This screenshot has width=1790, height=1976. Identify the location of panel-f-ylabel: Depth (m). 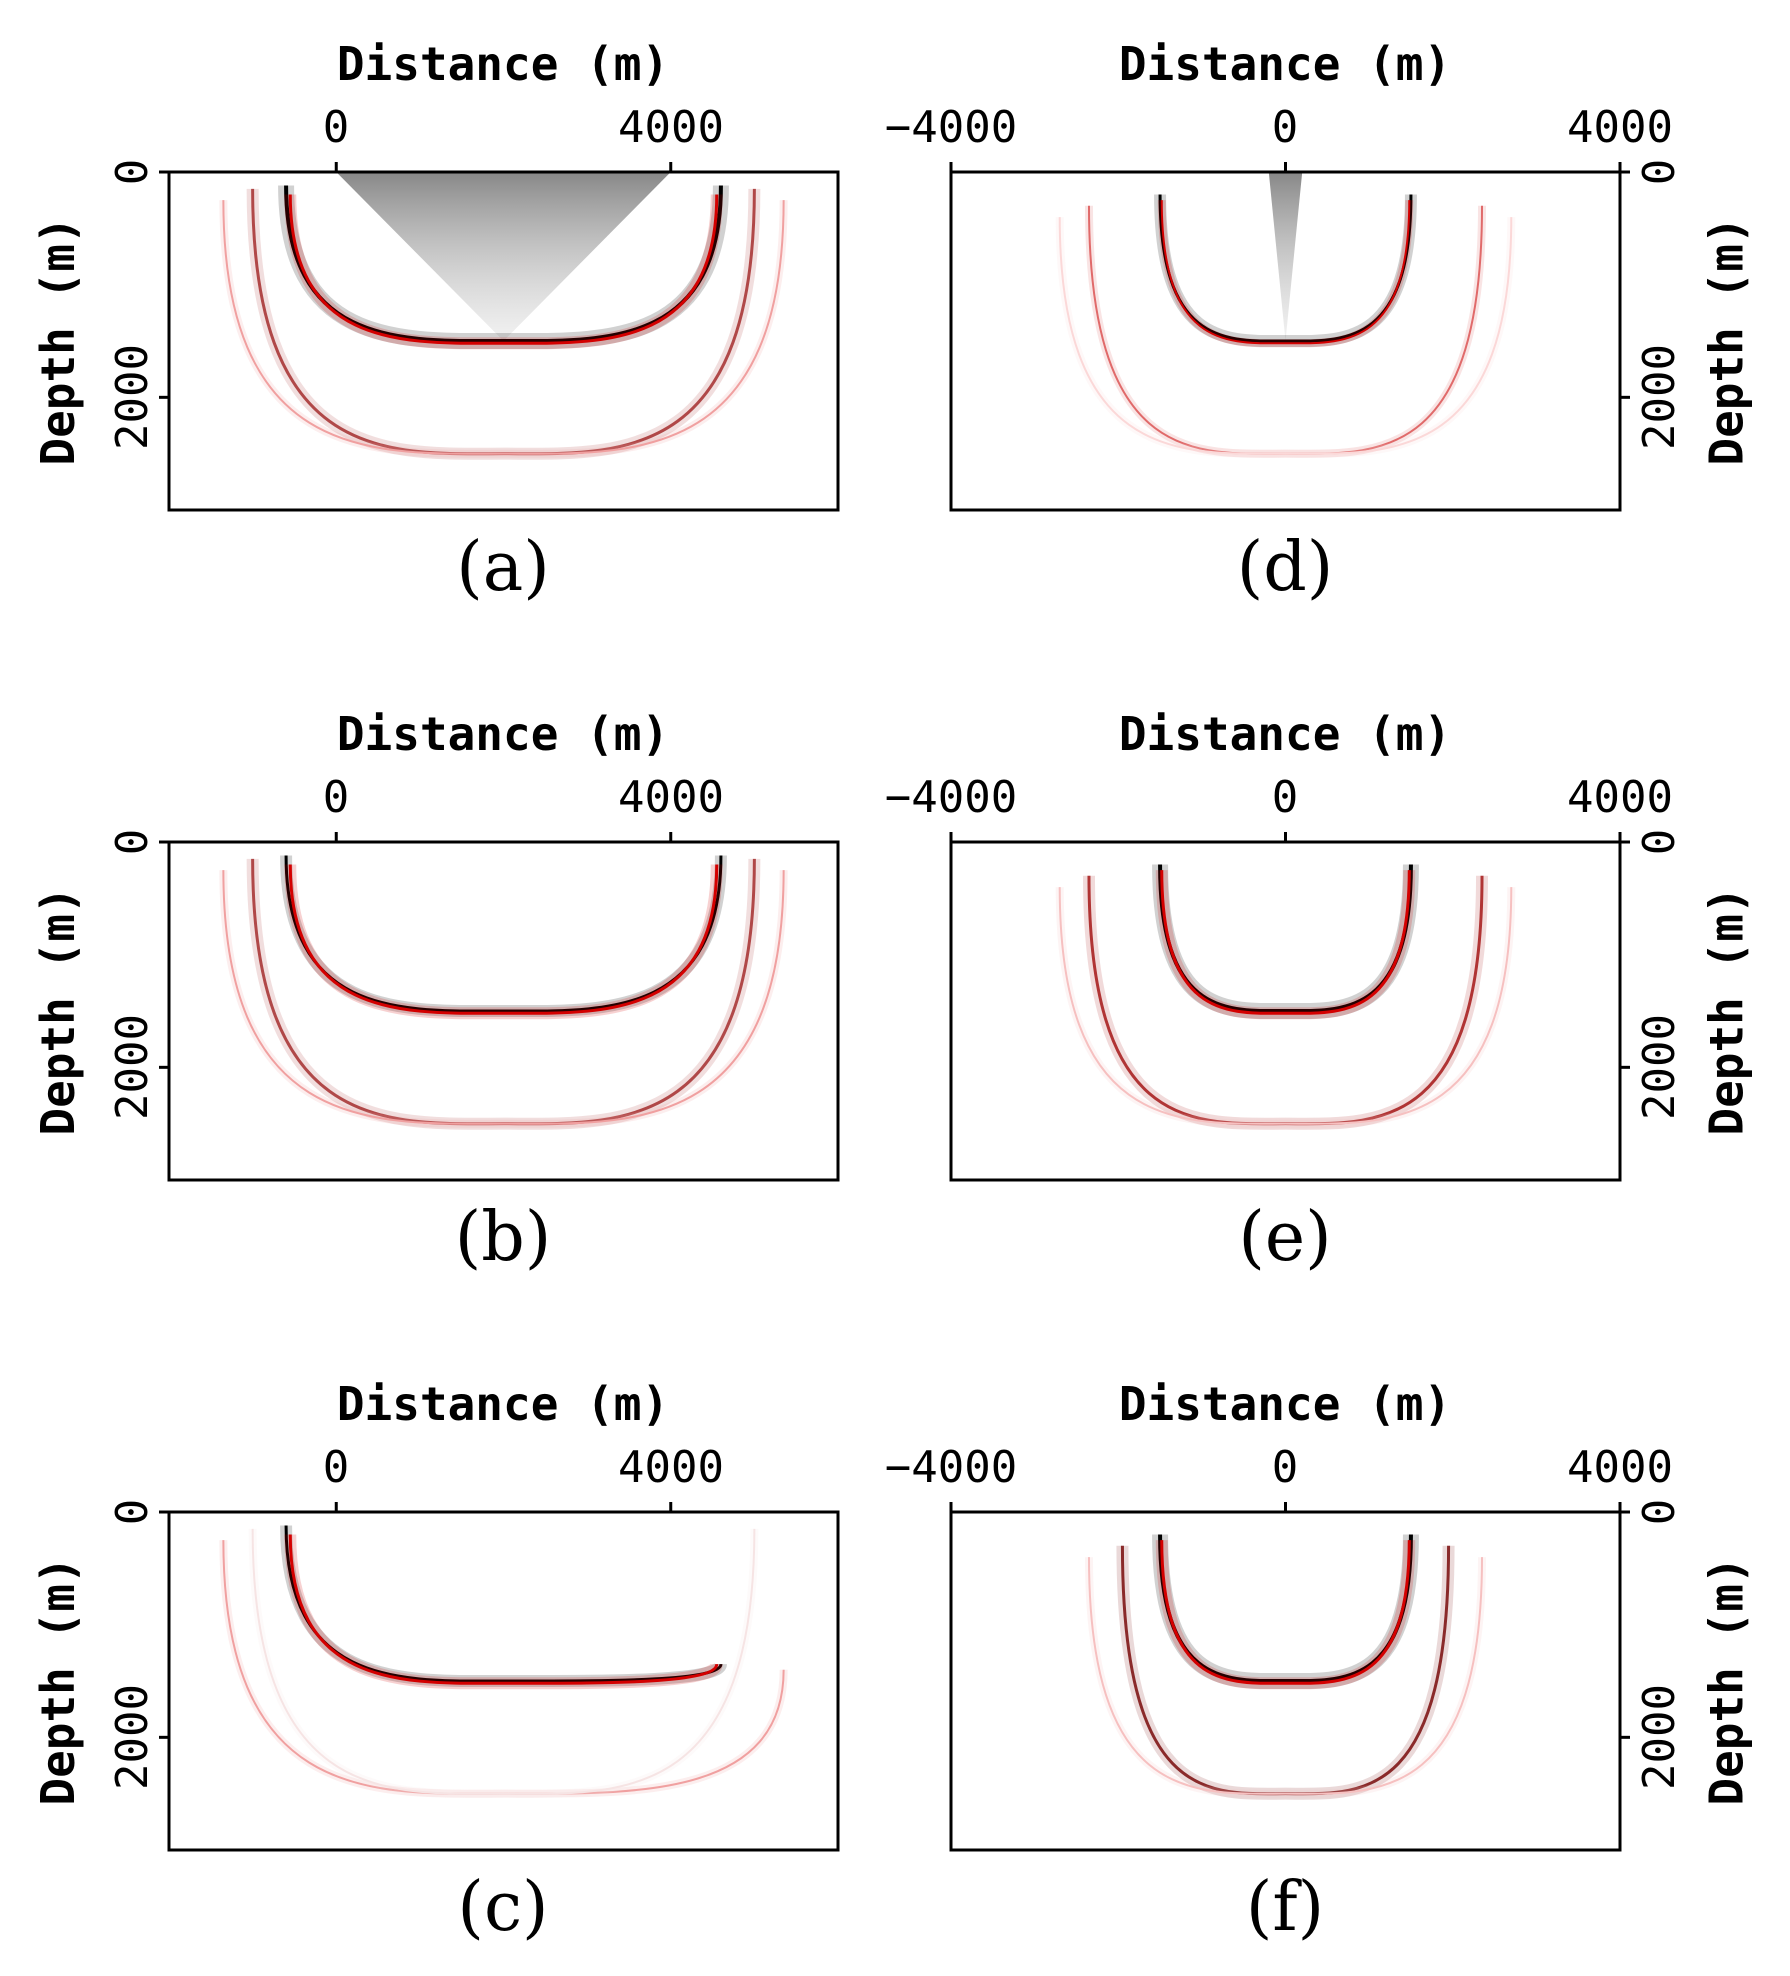
(1726, 1680).